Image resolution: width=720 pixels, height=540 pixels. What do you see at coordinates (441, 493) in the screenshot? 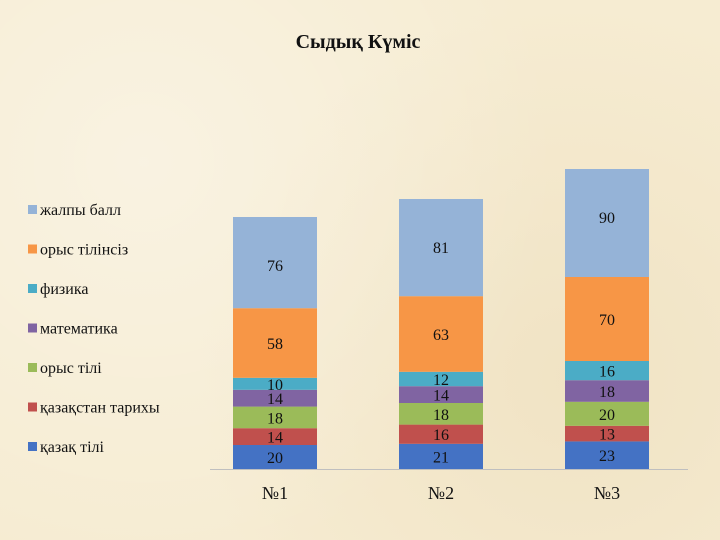
I see `x-tick-label-2: №2` at bounding box center [441, 493].